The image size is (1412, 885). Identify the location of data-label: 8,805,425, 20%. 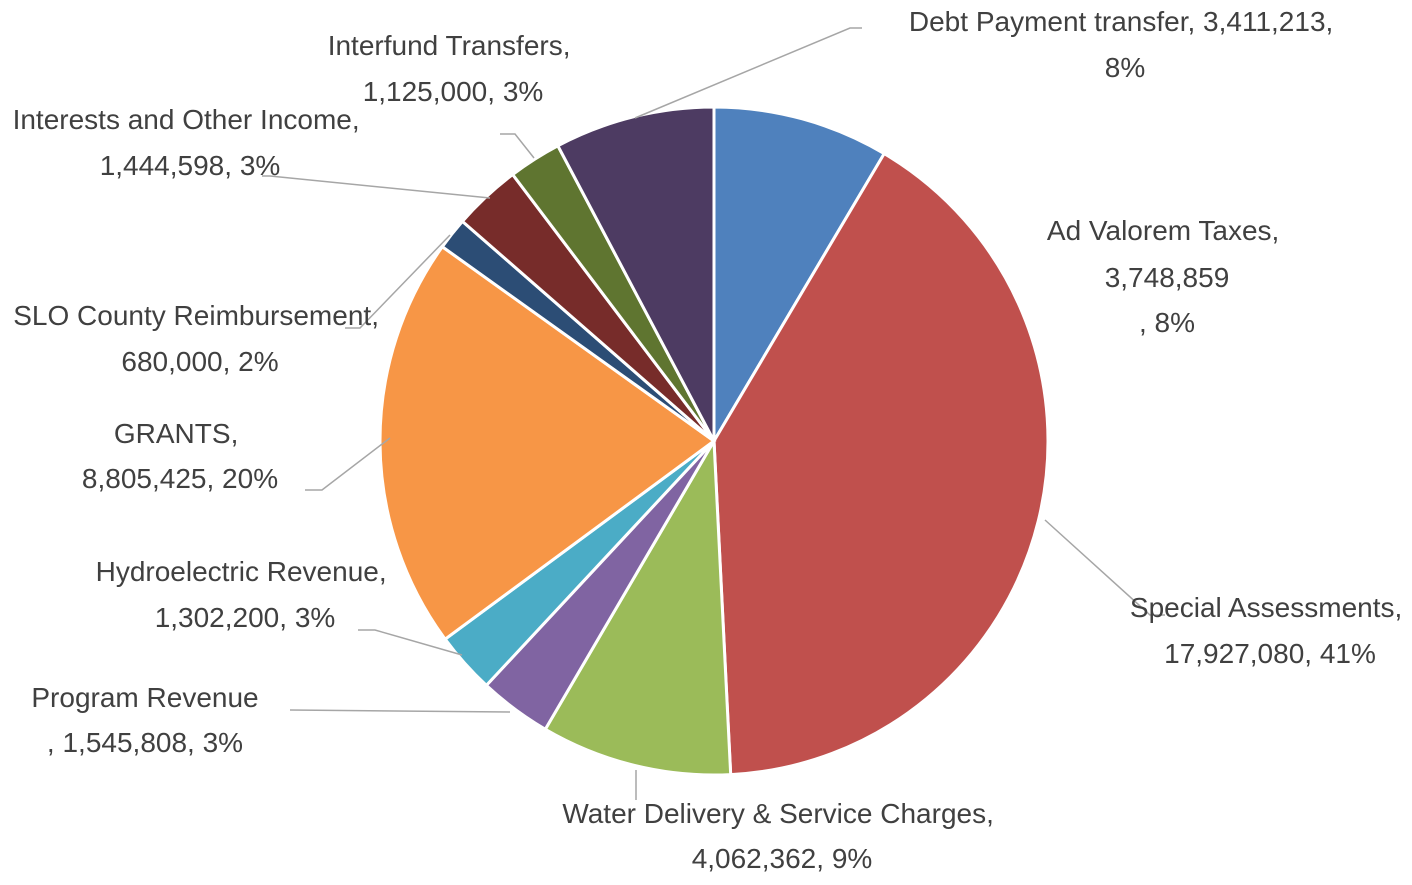
(180, 478).